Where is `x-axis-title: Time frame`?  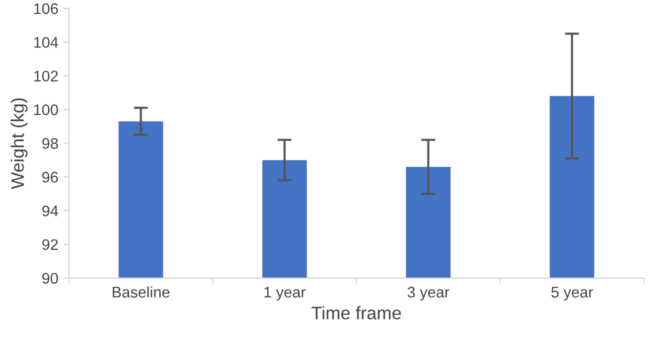 x-axis-title: Time frame is located at coordinates (356, 313).